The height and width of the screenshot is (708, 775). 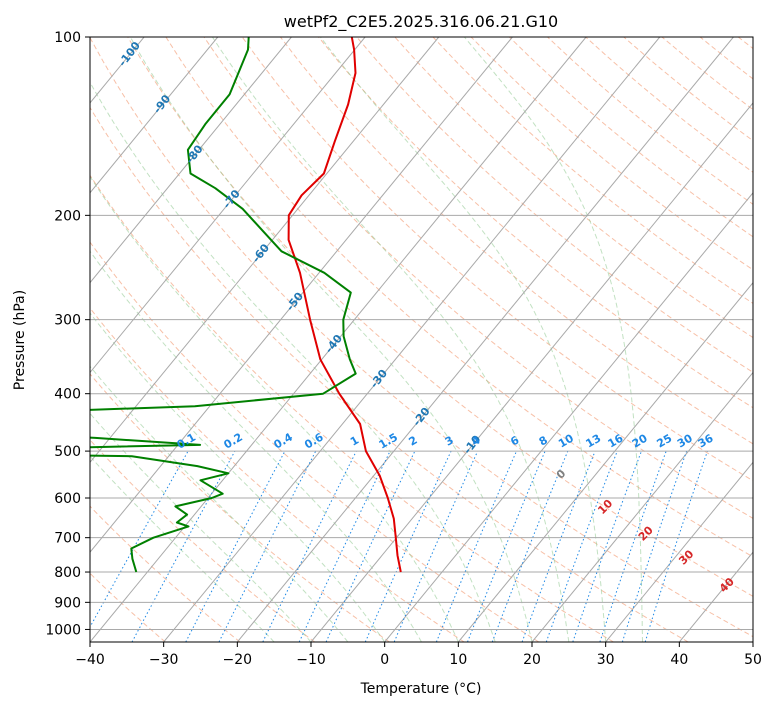 I want to click on y-tick-label: 800, so click(x=67, y=573).